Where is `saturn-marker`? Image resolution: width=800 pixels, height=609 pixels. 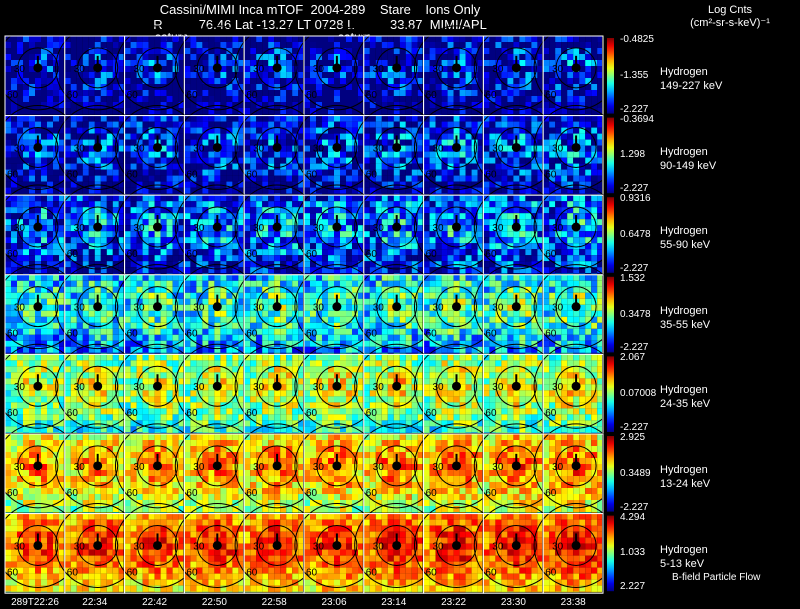
saturn-marker is located at coordinates (277, 68).